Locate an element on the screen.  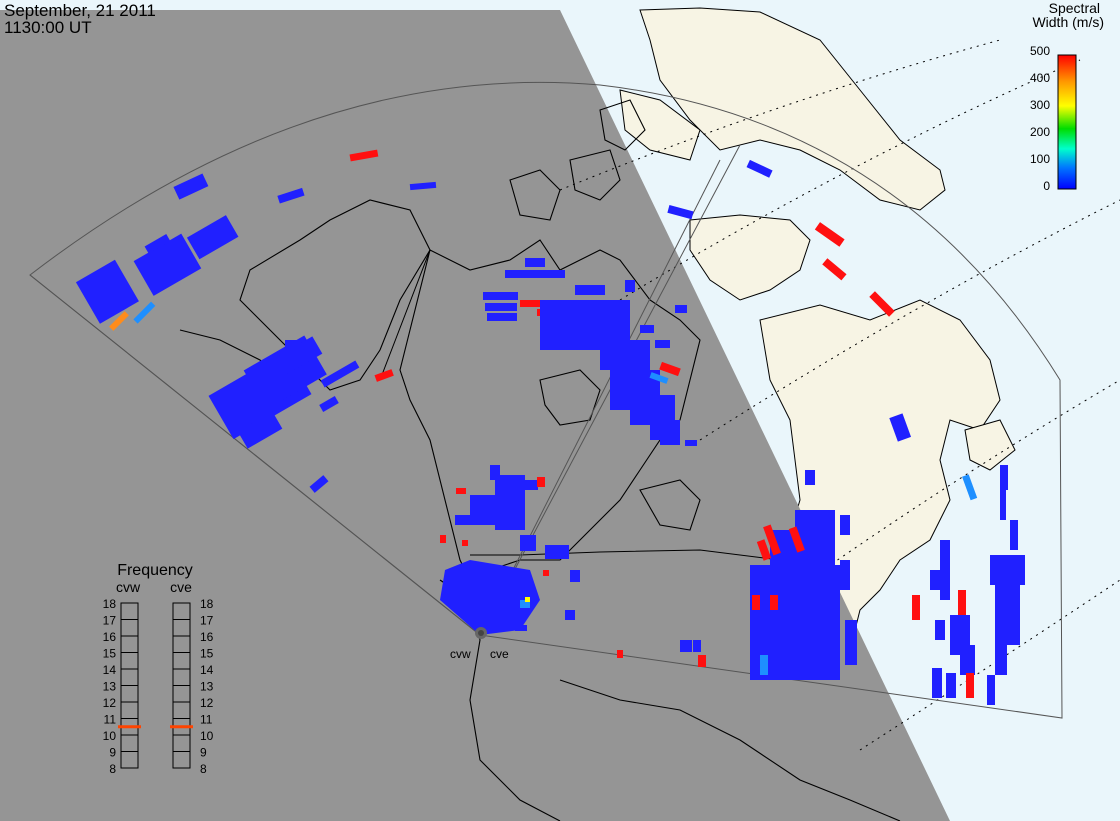
colorbar is located at coordinates (1067, 122).